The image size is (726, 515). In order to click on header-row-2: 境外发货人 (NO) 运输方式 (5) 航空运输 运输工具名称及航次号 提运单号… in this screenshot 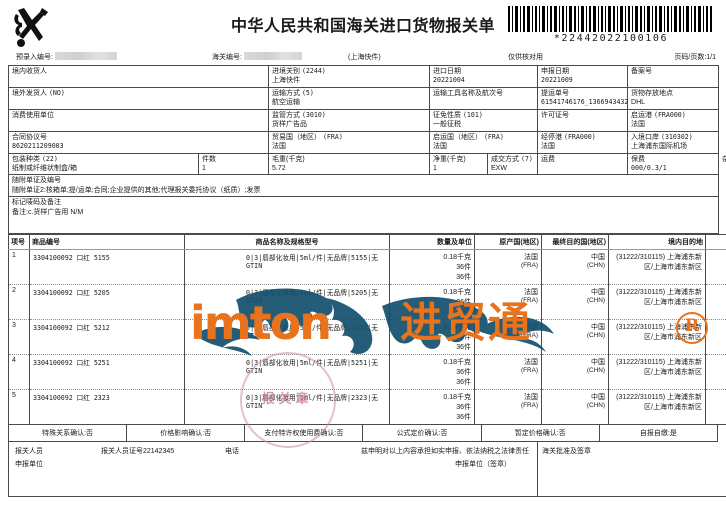, I will do `click(364, 98)`.